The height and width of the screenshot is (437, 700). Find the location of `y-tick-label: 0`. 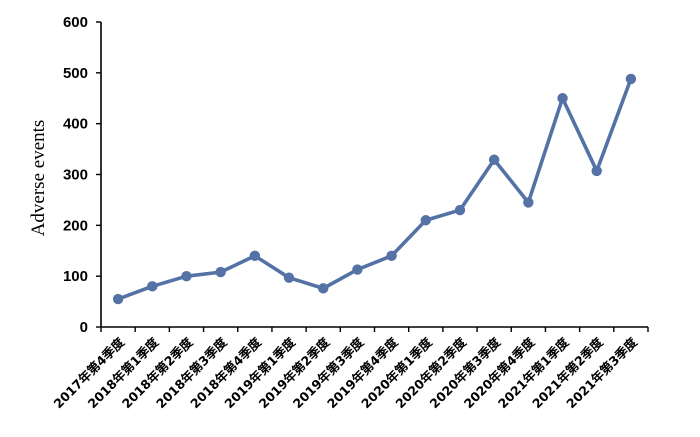

y-tick-label: 0 is located at coordinates (84, 327).